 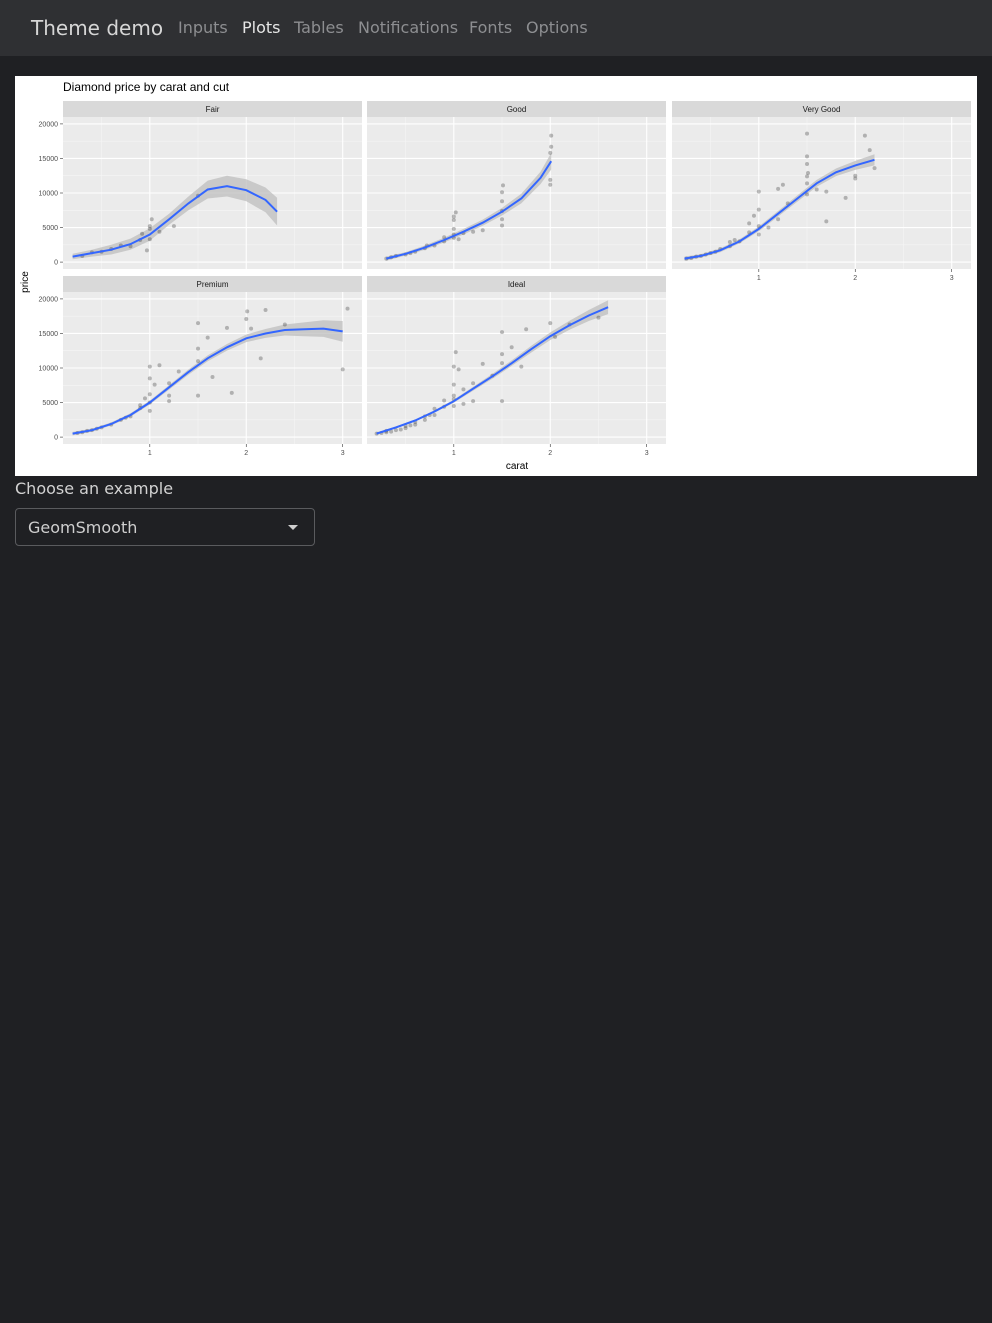 I want to click on facet-panel: Premium 0 5000 10000 15000 20000 1 2 3, so click(x=200, y=366).